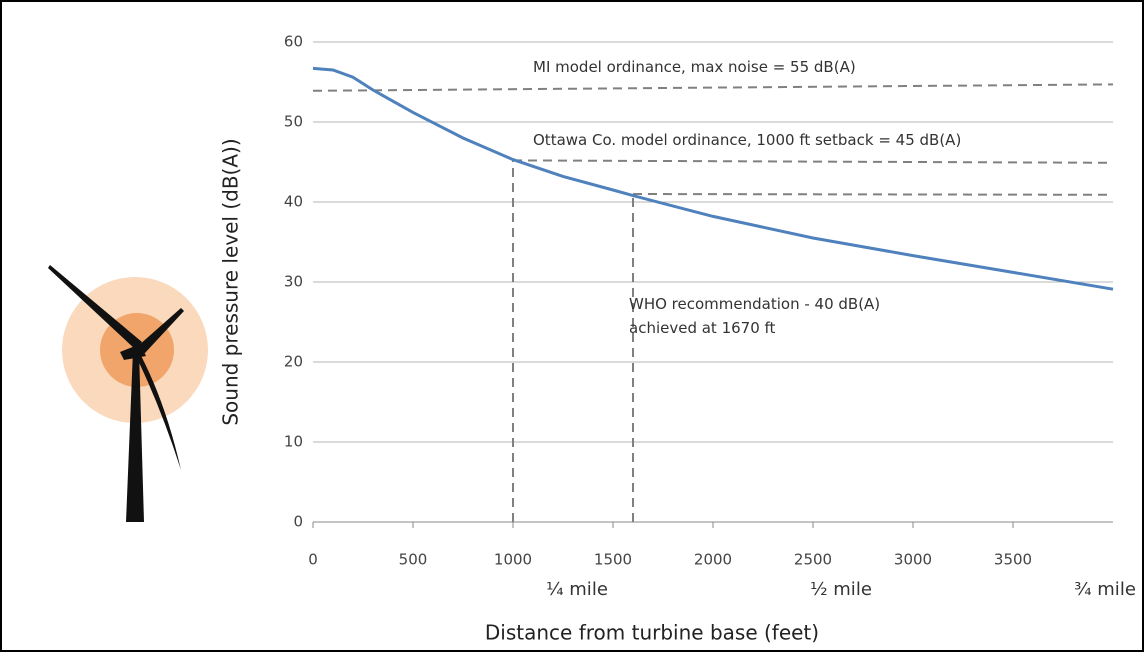 This screenshot has height=652, width=1144. Describe the element at coordinates (513, 560) in the screenshot. I see `x-tick-label: 1000` at that location.